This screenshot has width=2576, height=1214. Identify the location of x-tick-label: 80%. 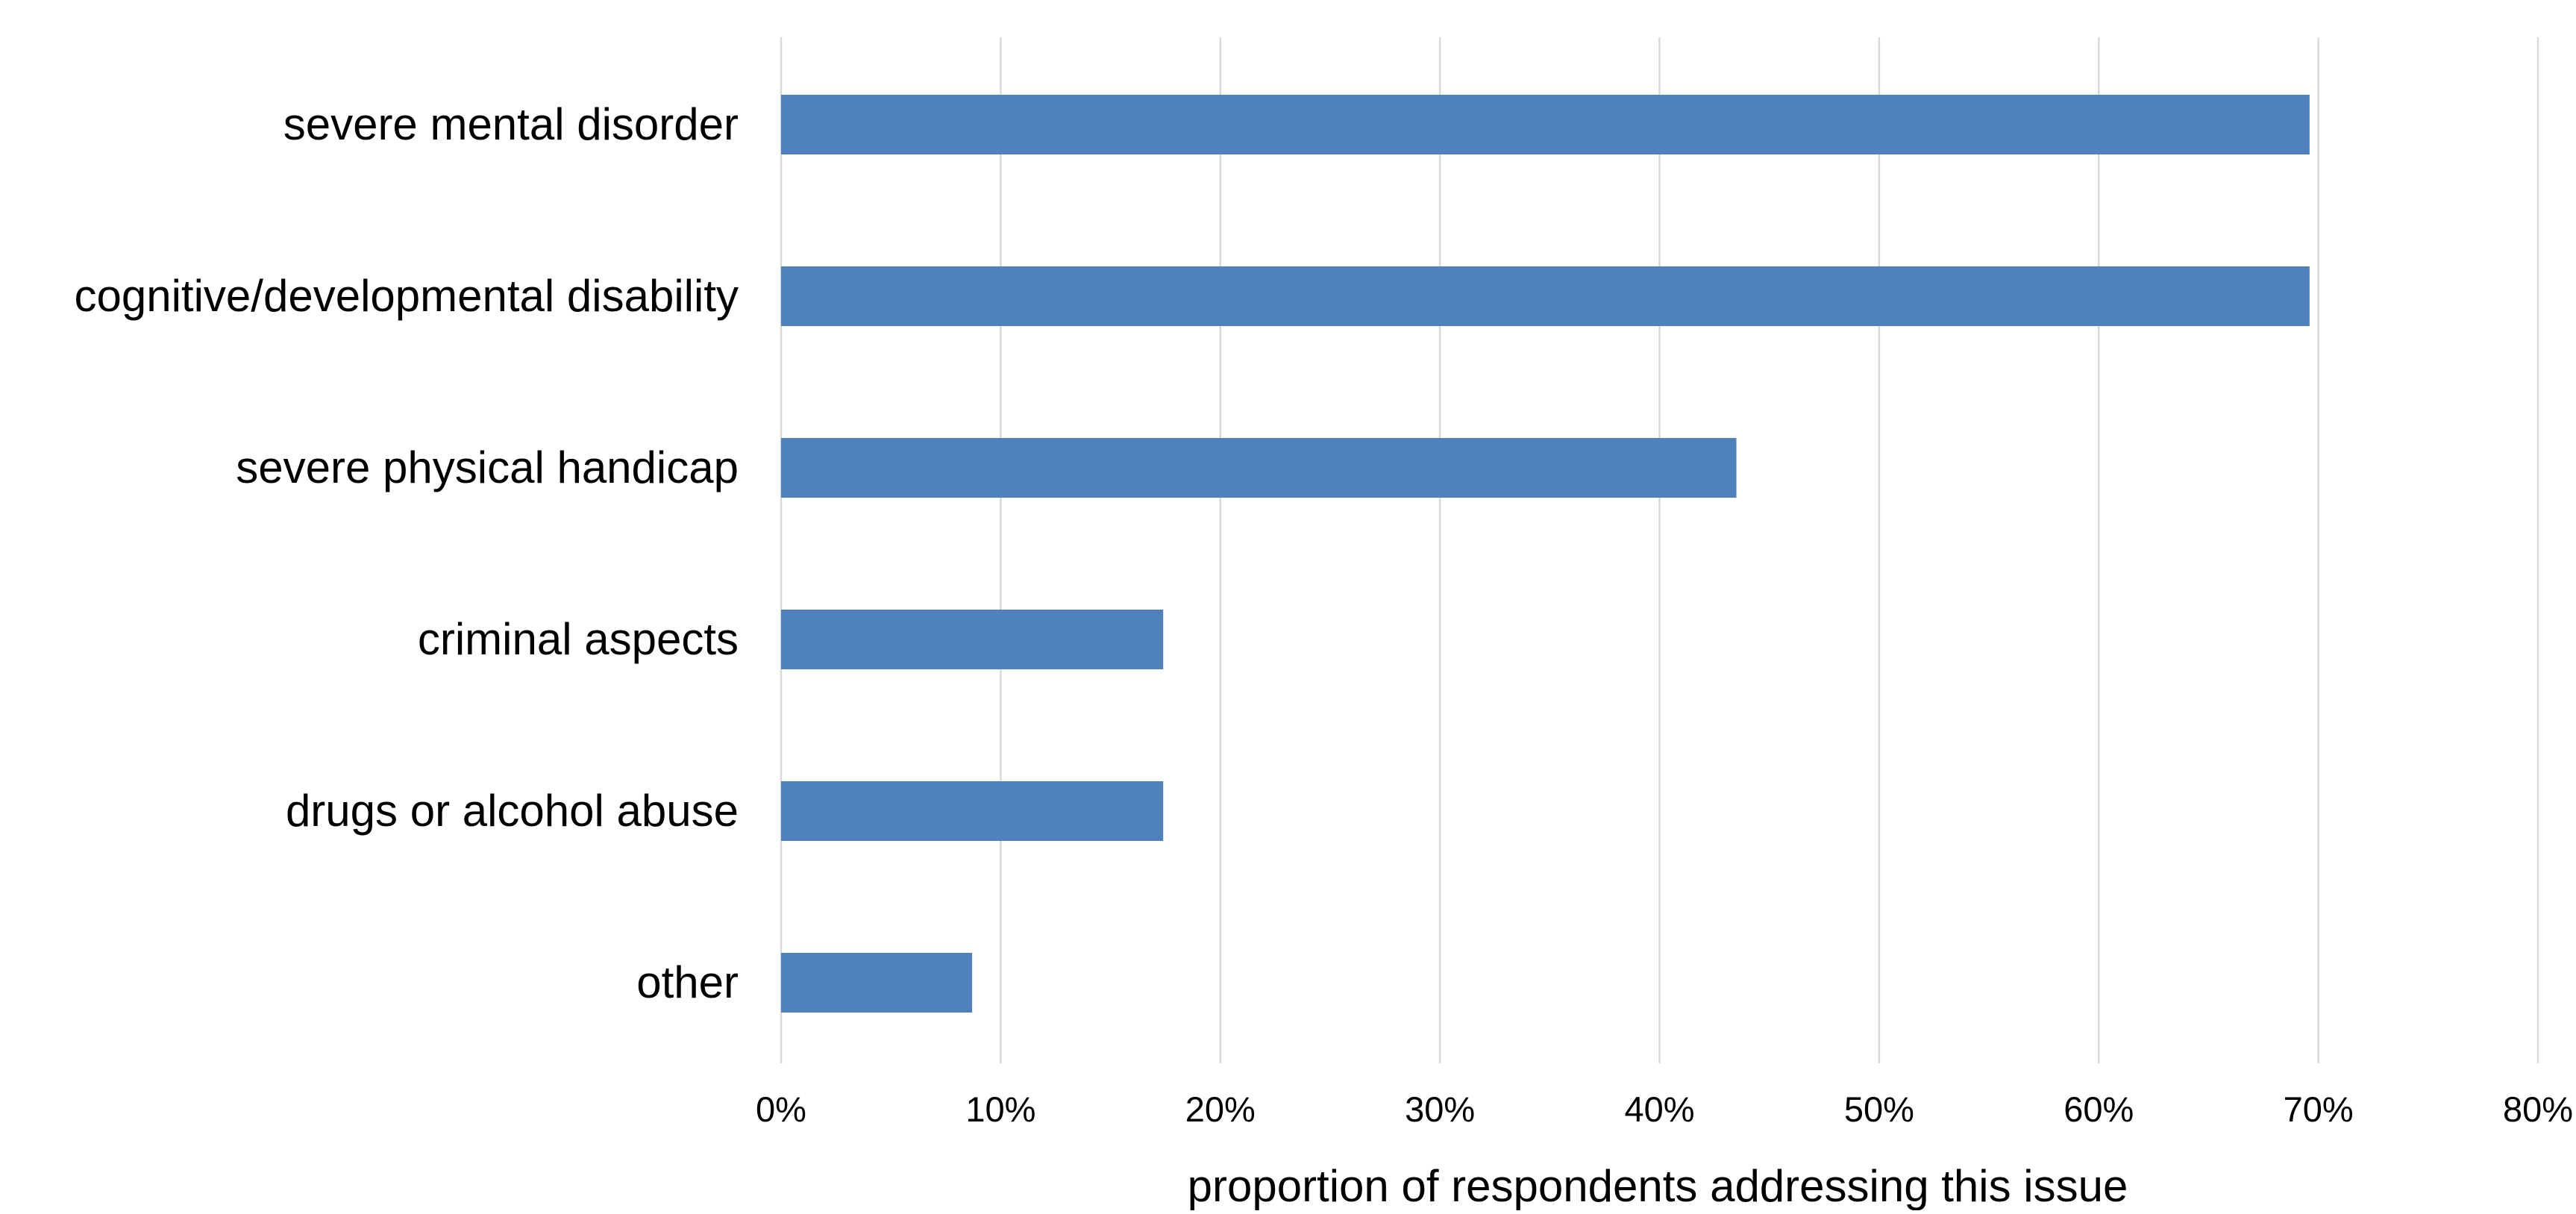
(2538, 1109).